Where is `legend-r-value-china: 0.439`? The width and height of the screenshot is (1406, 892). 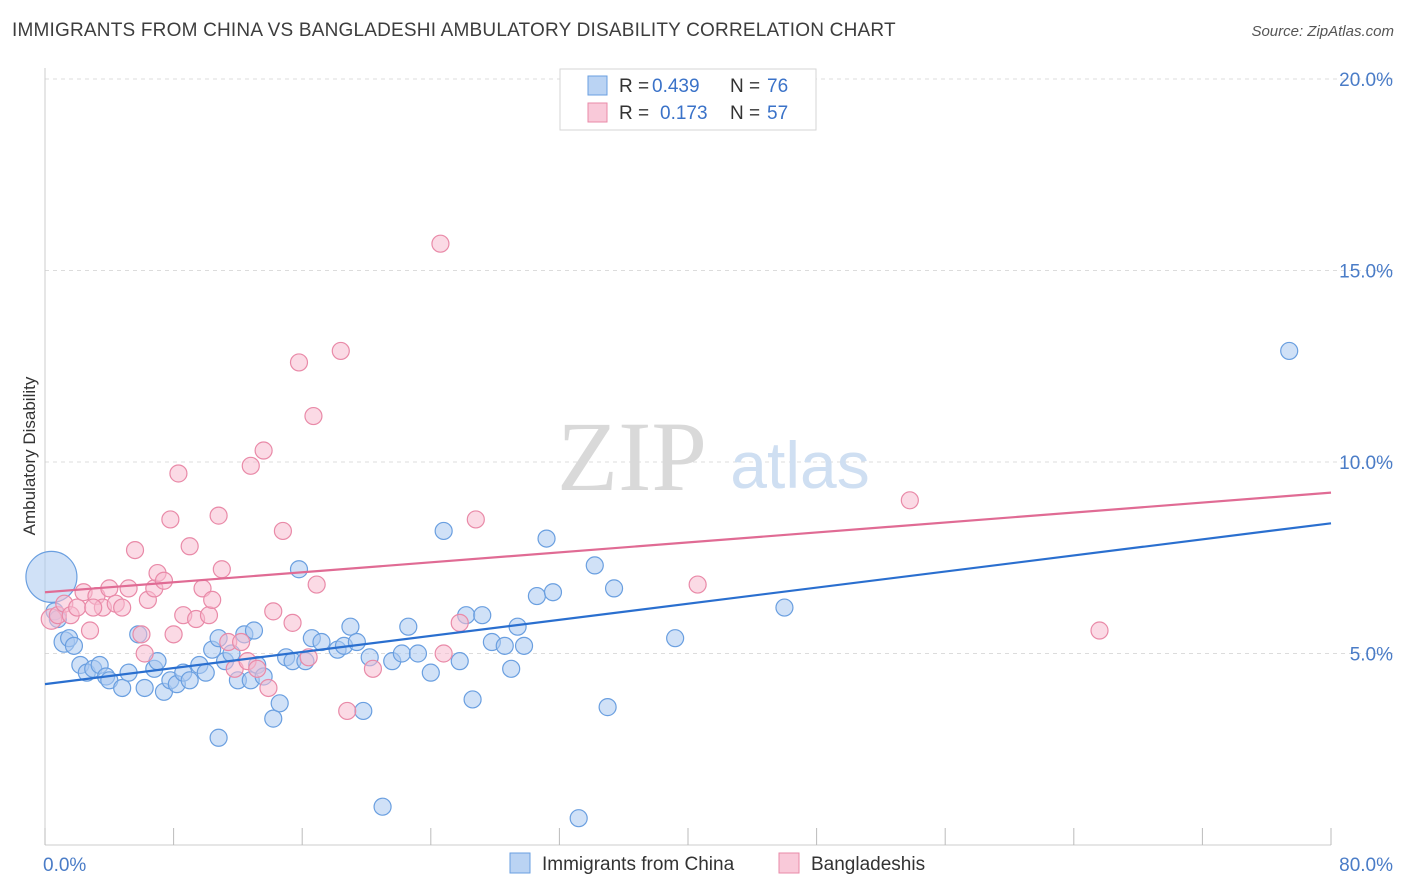
legend-r-value-china: 0.439 is located at coordinates (676, 86).